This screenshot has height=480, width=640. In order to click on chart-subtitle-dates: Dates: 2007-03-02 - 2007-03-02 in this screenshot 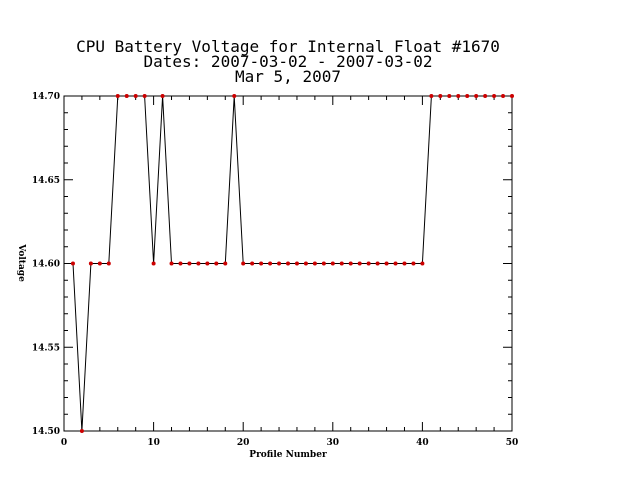, I will do `click(288, 61)`.